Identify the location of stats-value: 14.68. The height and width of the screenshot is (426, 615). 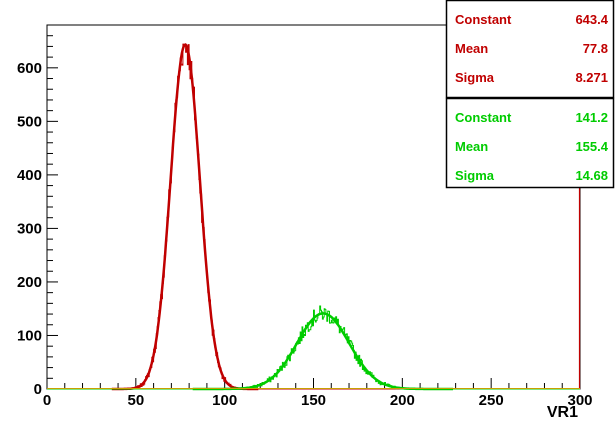
(591, 175).